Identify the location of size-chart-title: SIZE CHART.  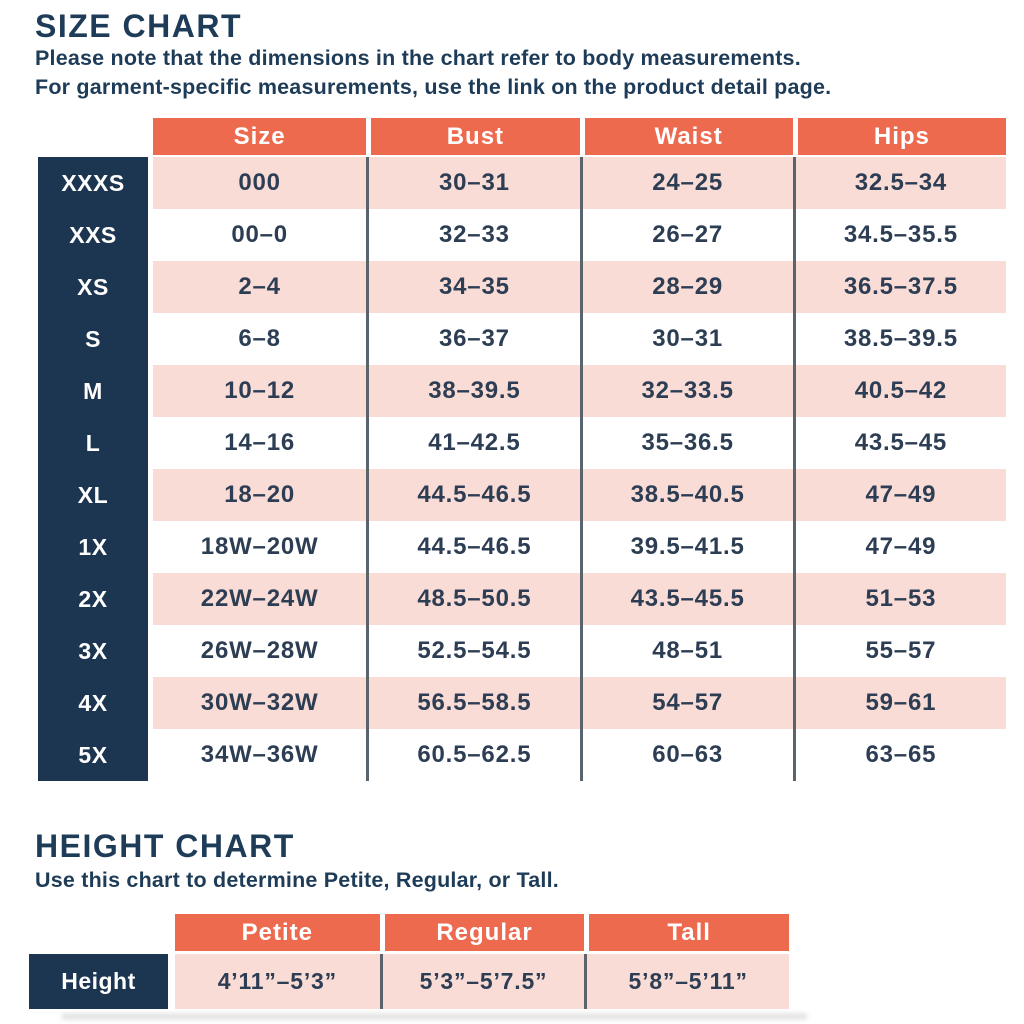
(138, 26).